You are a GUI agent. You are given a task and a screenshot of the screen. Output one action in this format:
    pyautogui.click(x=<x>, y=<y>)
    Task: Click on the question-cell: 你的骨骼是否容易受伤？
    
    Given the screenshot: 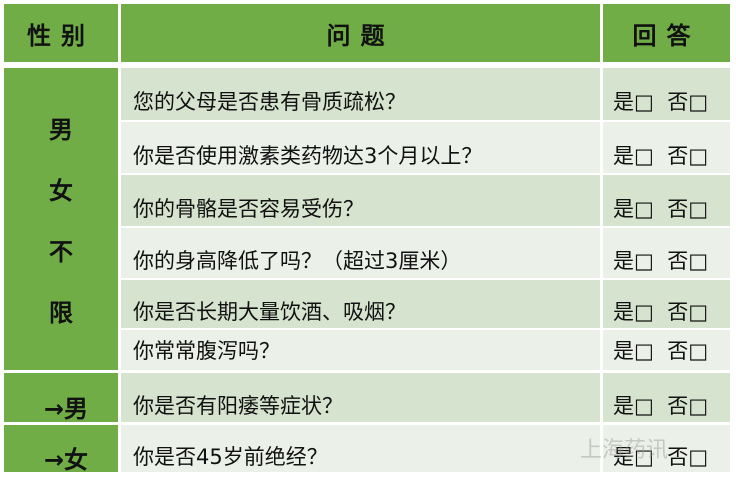 What is the action you would take?
    pyautogui.click(x=360, y=200)
    